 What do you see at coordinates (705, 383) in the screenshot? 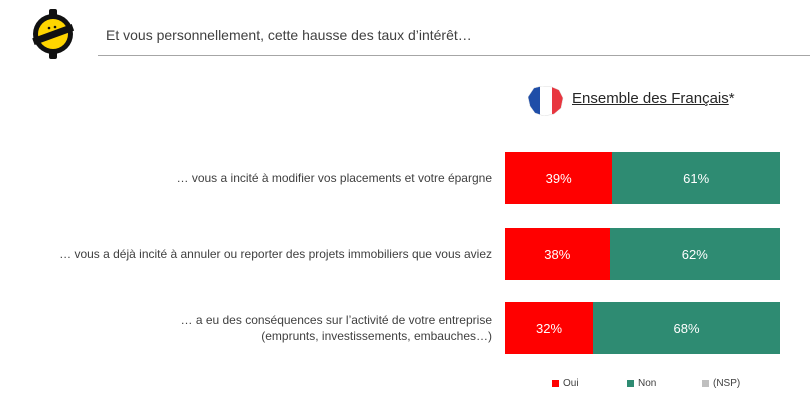
I see `legend-swatch-nsp` at bounding box center [705, 383].